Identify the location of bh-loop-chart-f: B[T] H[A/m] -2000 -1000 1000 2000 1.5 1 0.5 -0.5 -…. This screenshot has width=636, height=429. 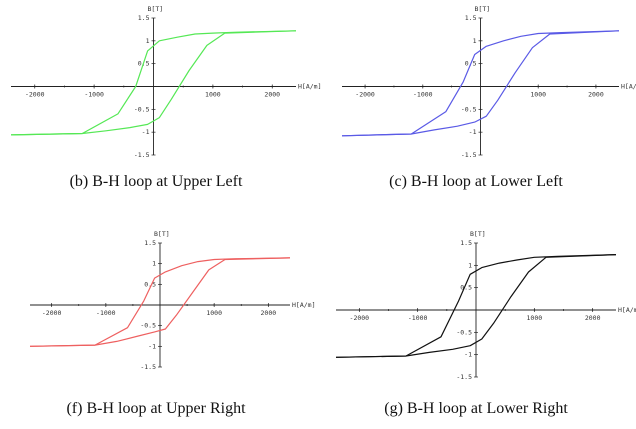
(172, 300).